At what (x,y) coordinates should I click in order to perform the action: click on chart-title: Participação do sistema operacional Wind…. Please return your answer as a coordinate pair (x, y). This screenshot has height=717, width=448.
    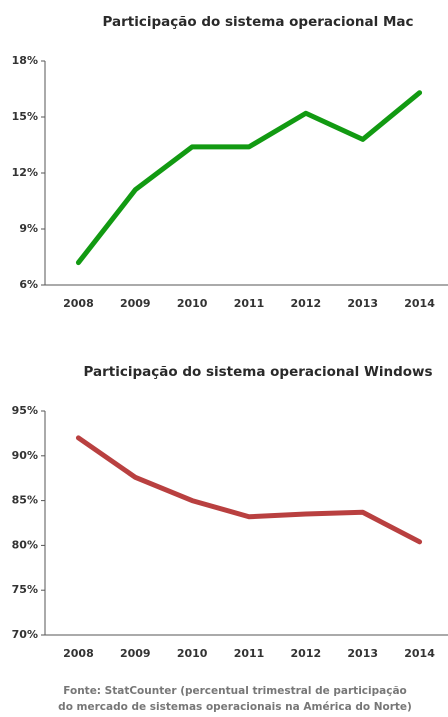
    Looking at the image, I should click on (257, 372).